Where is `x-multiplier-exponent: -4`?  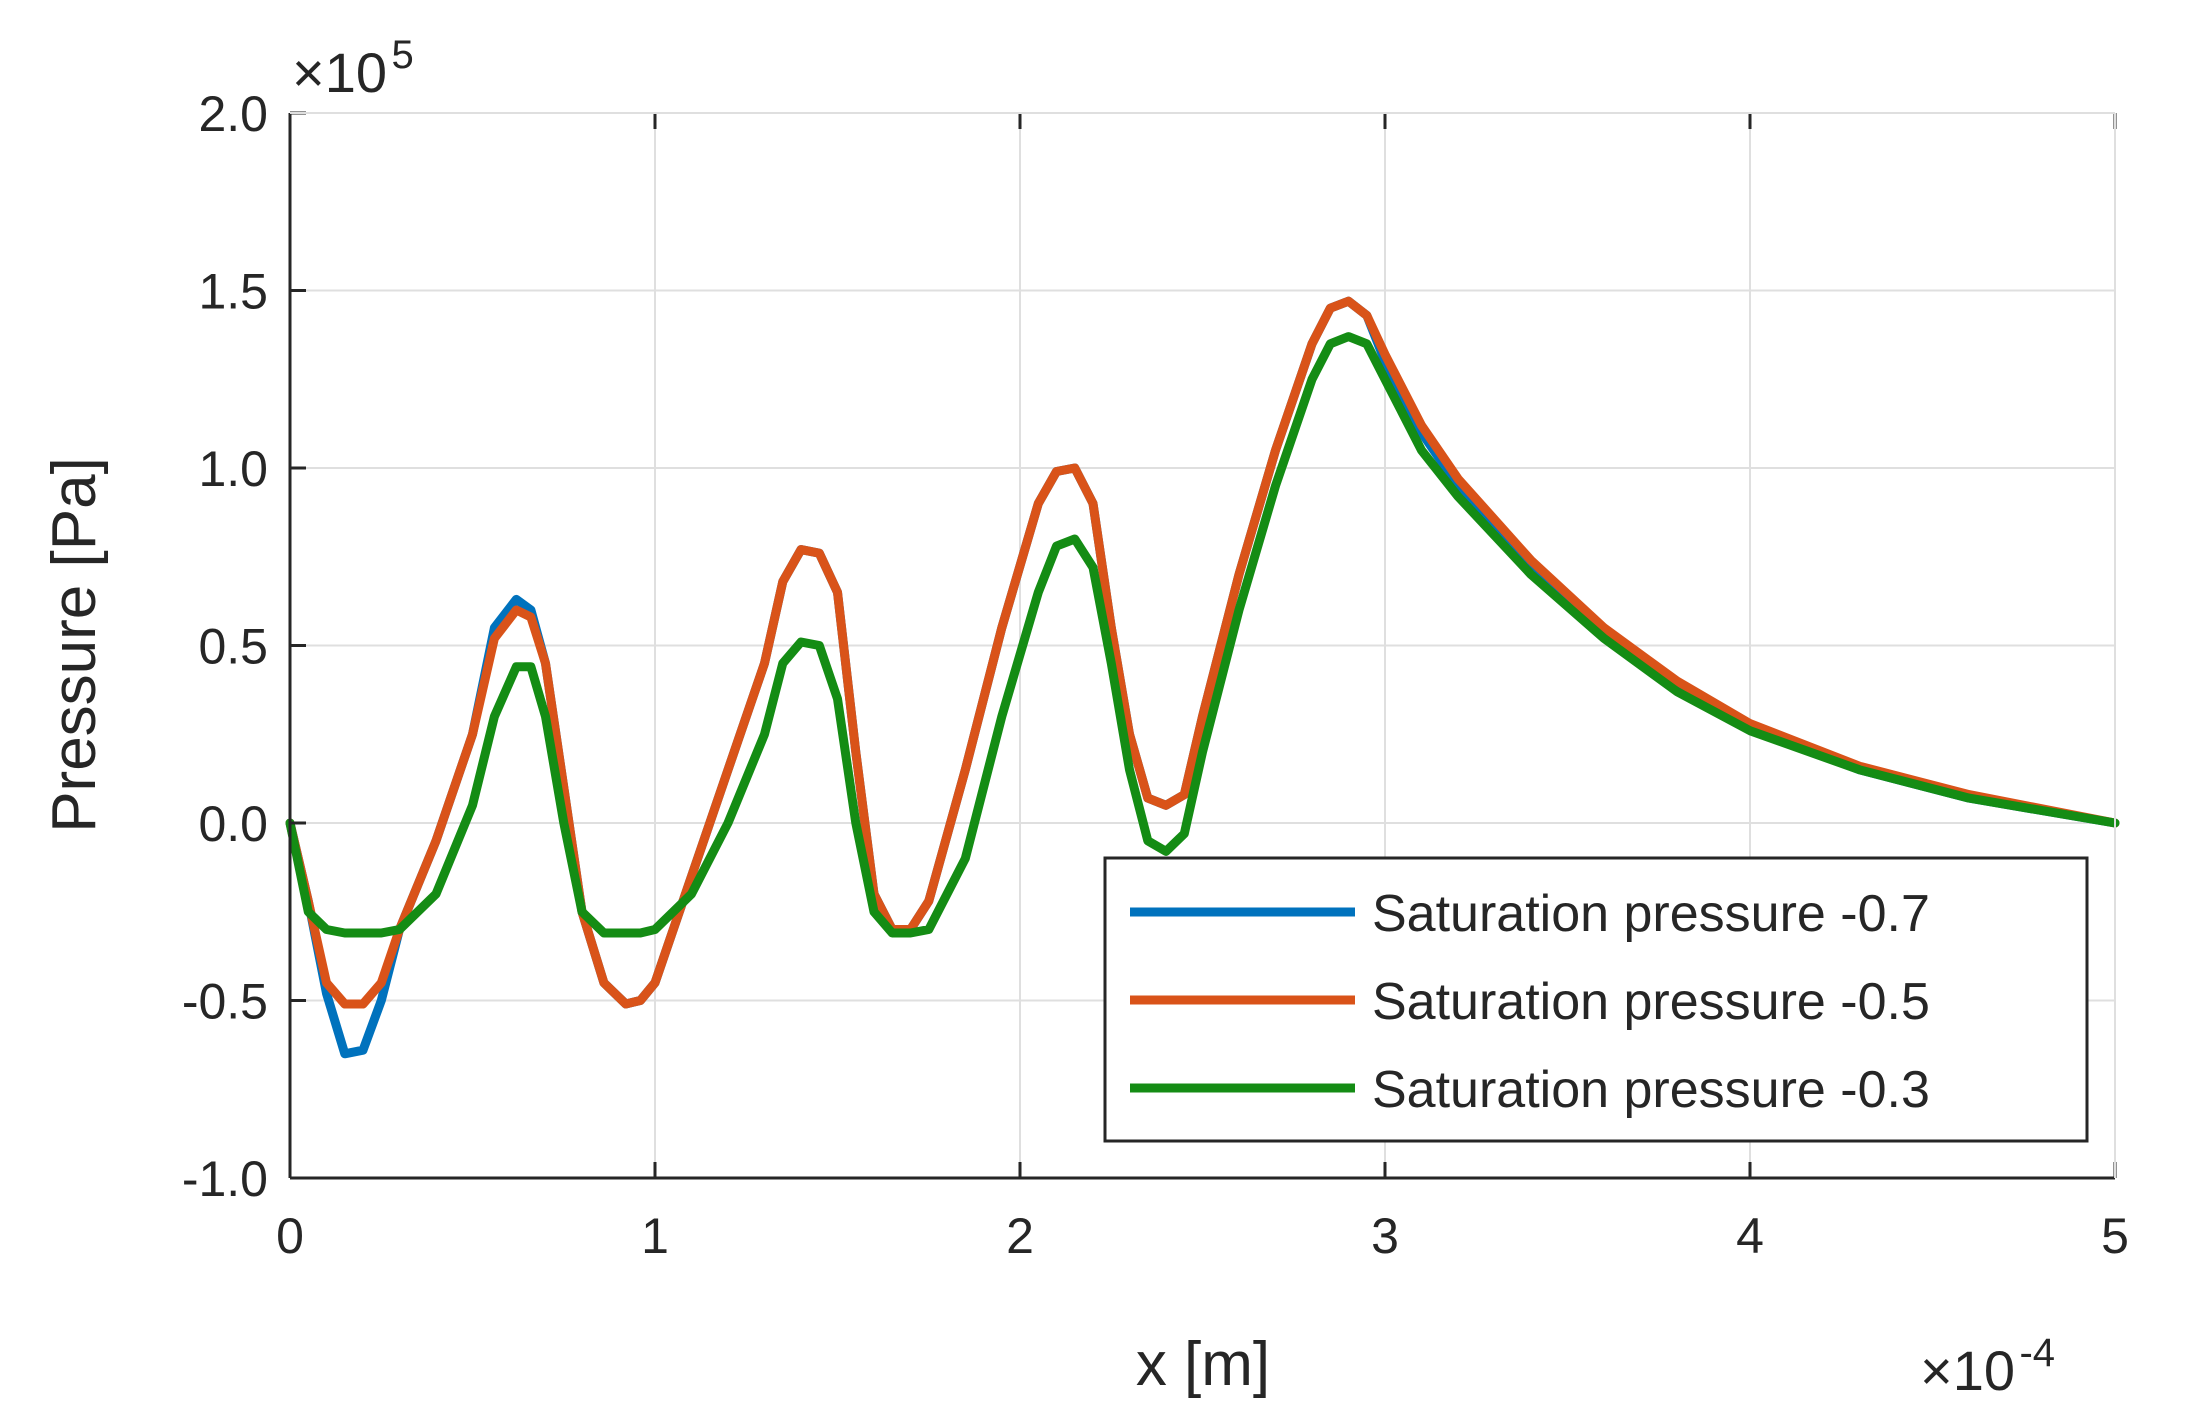 x-multiplier-exponent: -4 is located at coordinates (2037, 1353).